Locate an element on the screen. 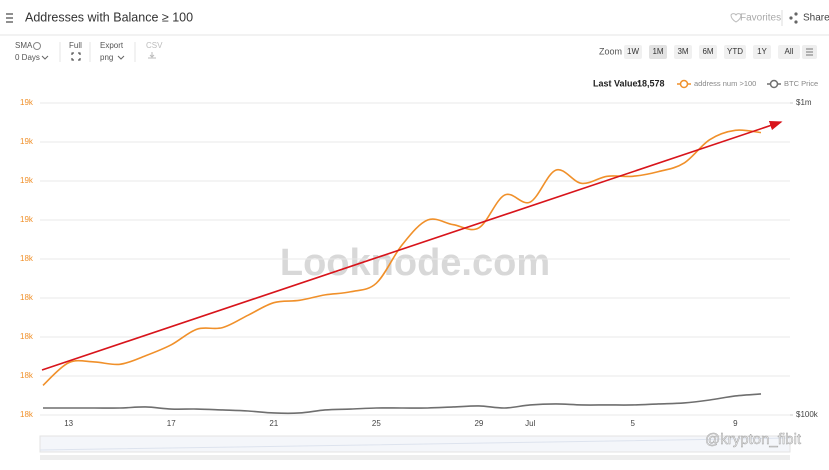  full-label: Full is located at coordinates (75, 45).